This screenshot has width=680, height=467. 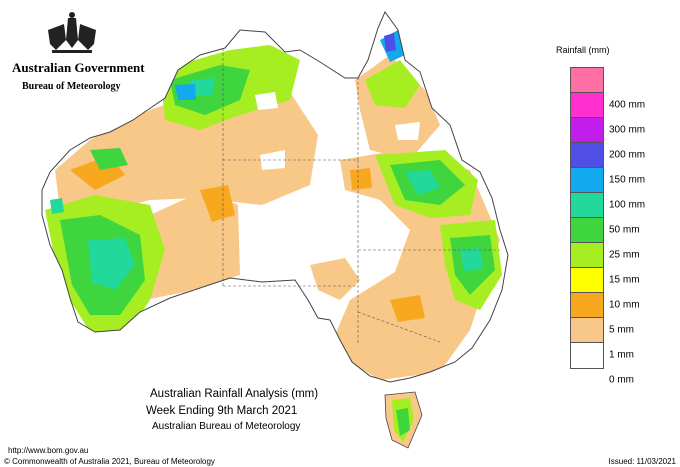 What do you see at coordinates (71, 86) in the screenshot?
I see `bureau-name: Bureau of Meteorology` at bounding box center [71, 86].